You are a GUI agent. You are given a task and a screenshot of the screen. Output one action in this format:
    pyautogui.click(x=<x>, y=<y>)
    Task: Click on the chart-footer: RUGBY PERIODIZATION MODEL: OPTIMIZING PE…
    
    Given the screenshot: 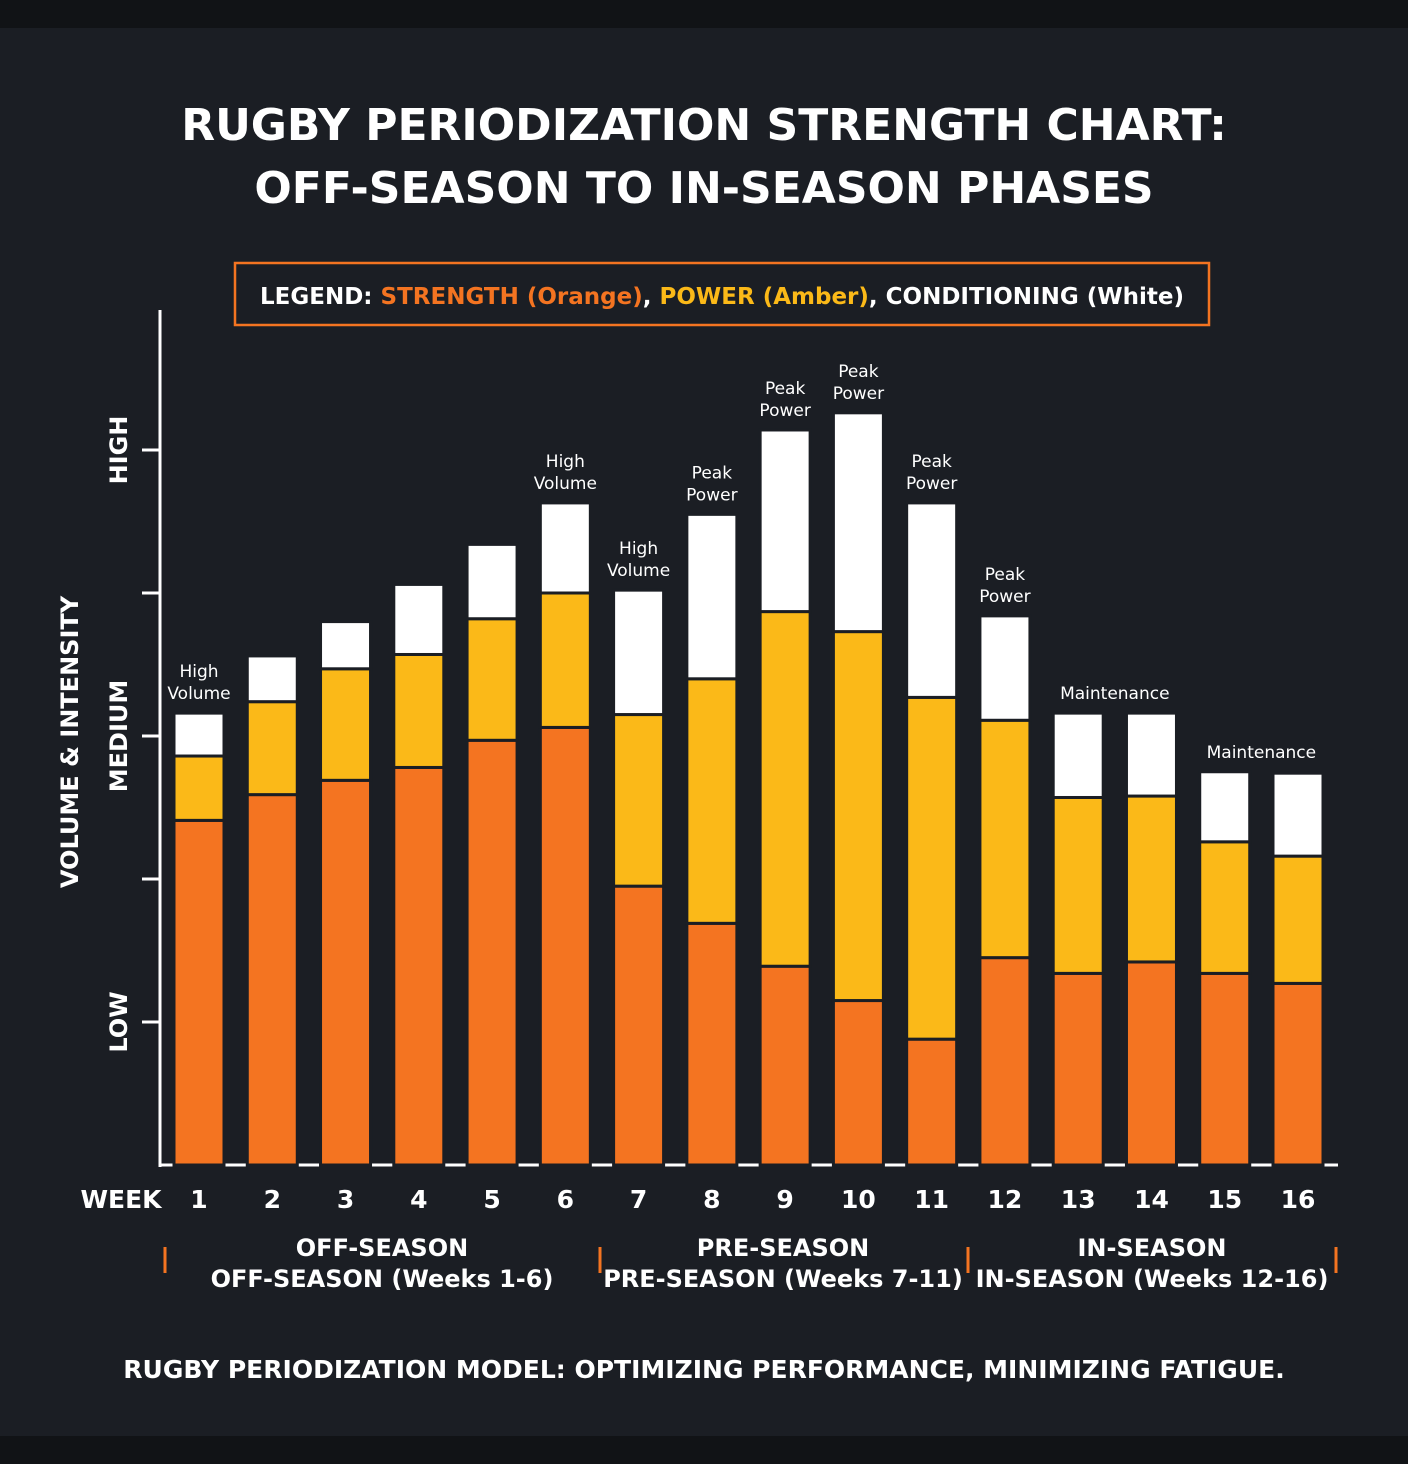 What is the action you would take?
    pyautogui.click(x=703, y=1369)
    